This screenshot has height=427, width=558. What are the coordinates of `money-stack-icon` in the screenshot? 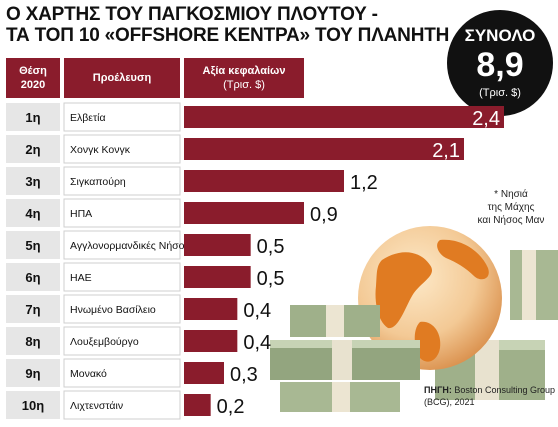 It's located at (345, 358).